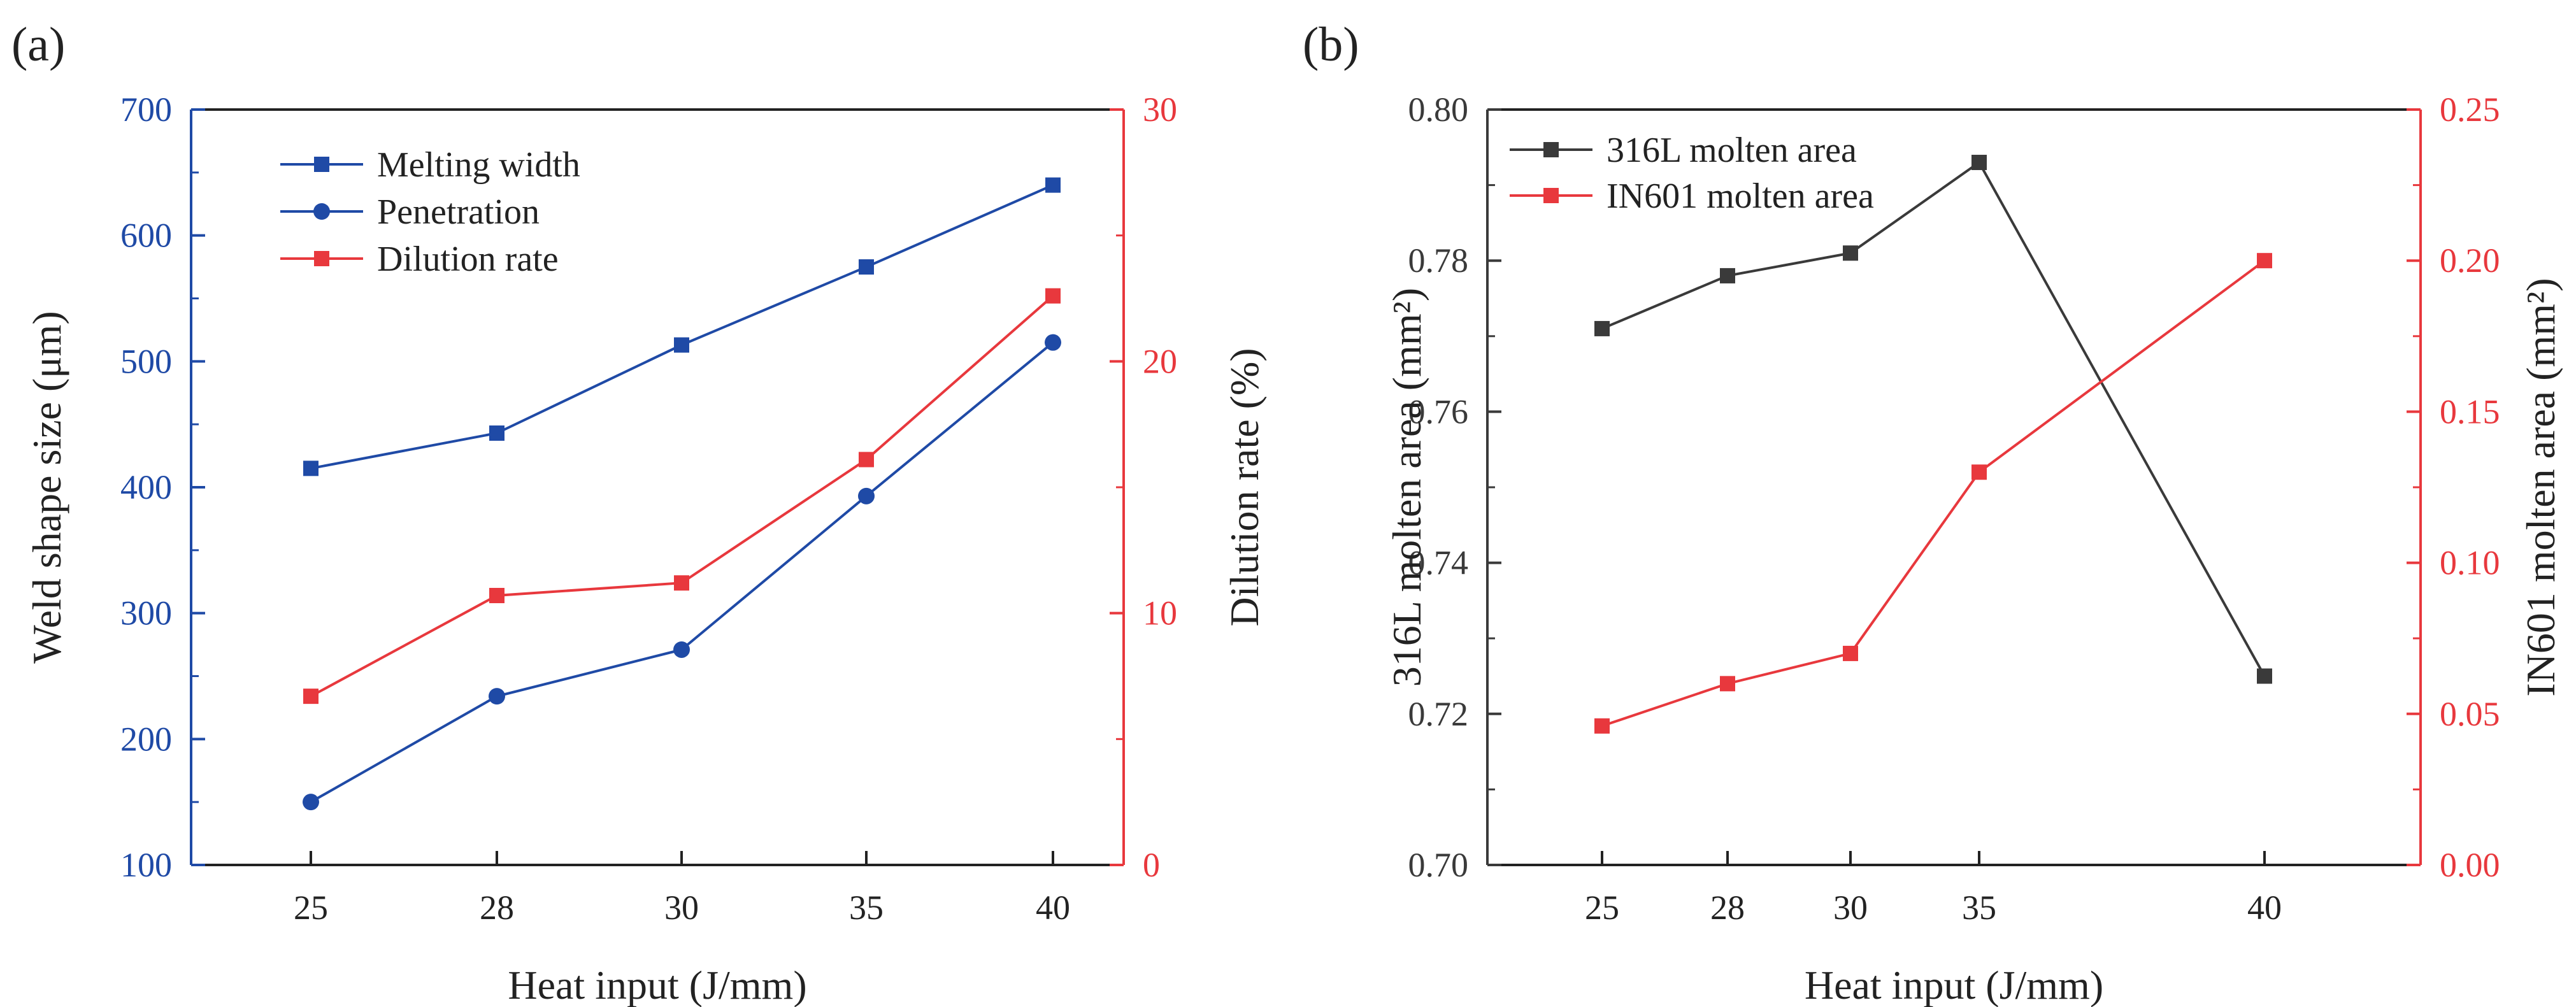 This screenshot has width=2576, height=1007. I want to click on series-line-penetration, so click(682, 572).